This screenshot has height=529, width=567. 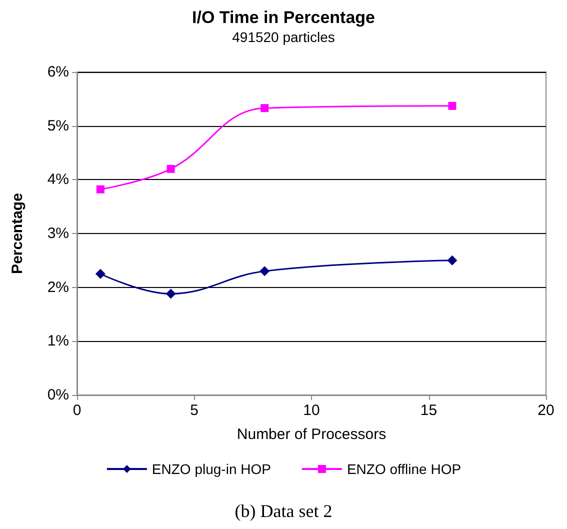 What do you see at coordinates (58, 125) in the screenshot?
I see `y-tick-label: 5%` at bounding box center [58, 125].